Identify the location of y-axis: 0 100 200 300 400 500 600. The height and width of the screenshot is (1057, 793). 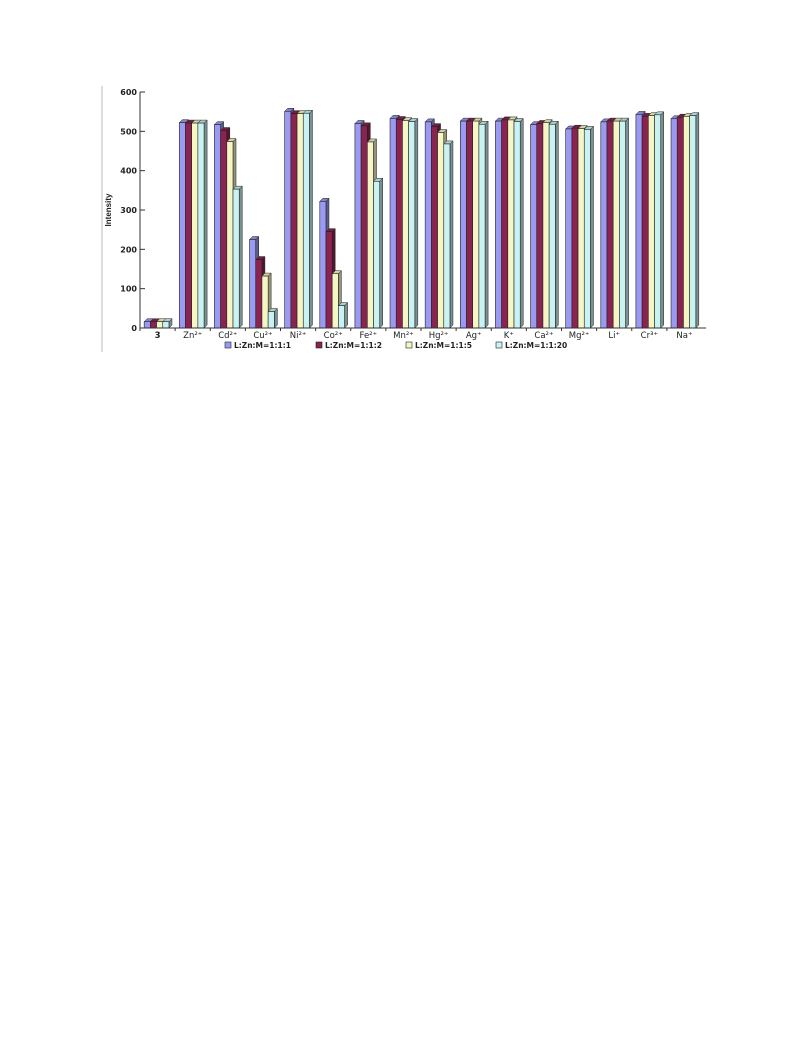
(132, 210).